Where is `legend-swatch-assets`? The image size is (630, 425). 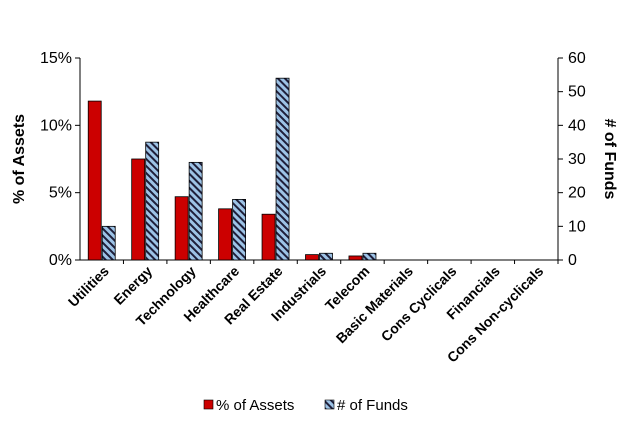
legend-swatch-assets is located at coordinates (208, 404).